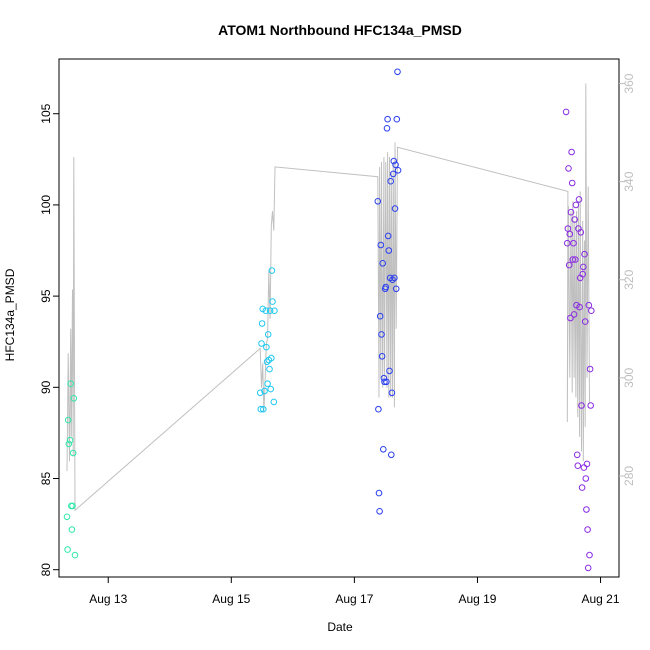  Describe the element at coordinates (629, 378) in the screenshot. I see `right-tick-label-300: 300` at that location.